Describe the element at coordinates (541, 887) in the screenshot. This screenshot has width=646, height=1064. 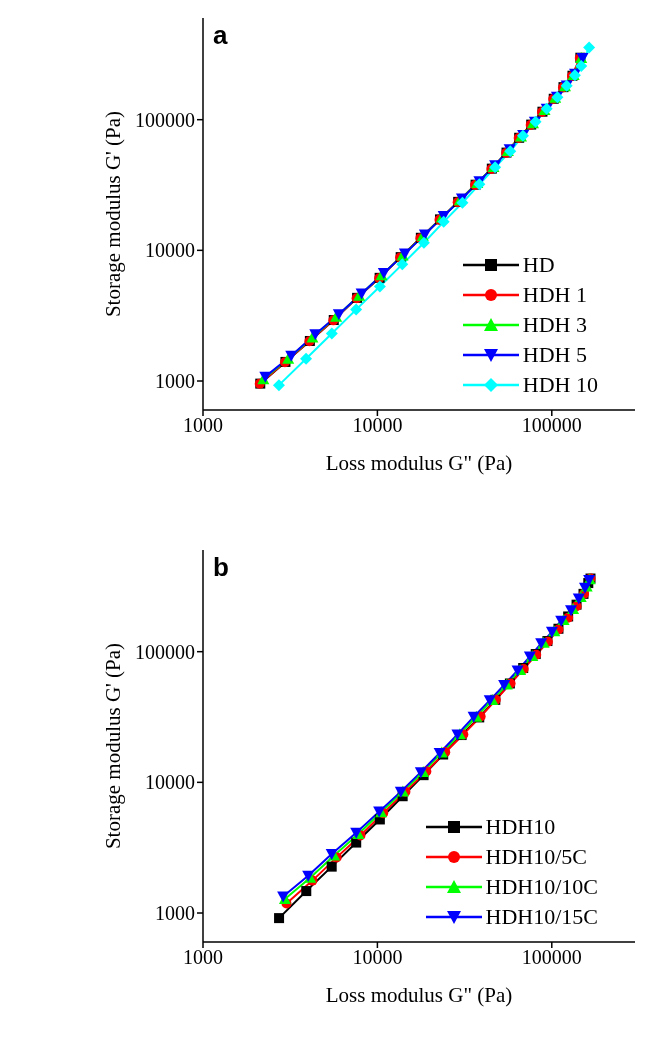
I see `legend-label: HDH10/10C` at that location.